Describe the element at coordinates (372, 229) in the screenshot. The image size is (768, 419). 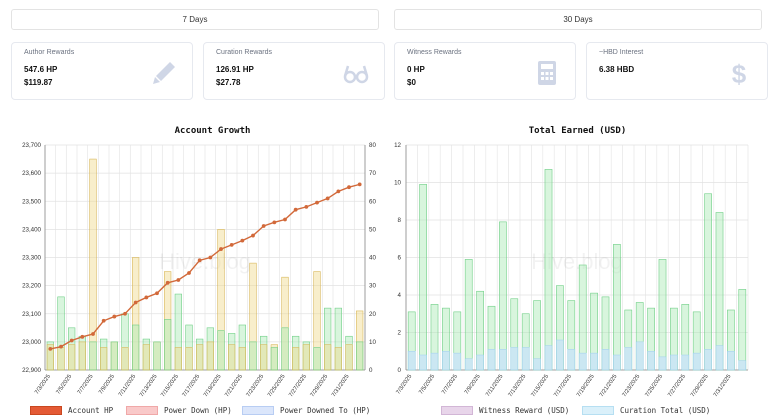
I see `y-right-tick-label: 50` at that location.